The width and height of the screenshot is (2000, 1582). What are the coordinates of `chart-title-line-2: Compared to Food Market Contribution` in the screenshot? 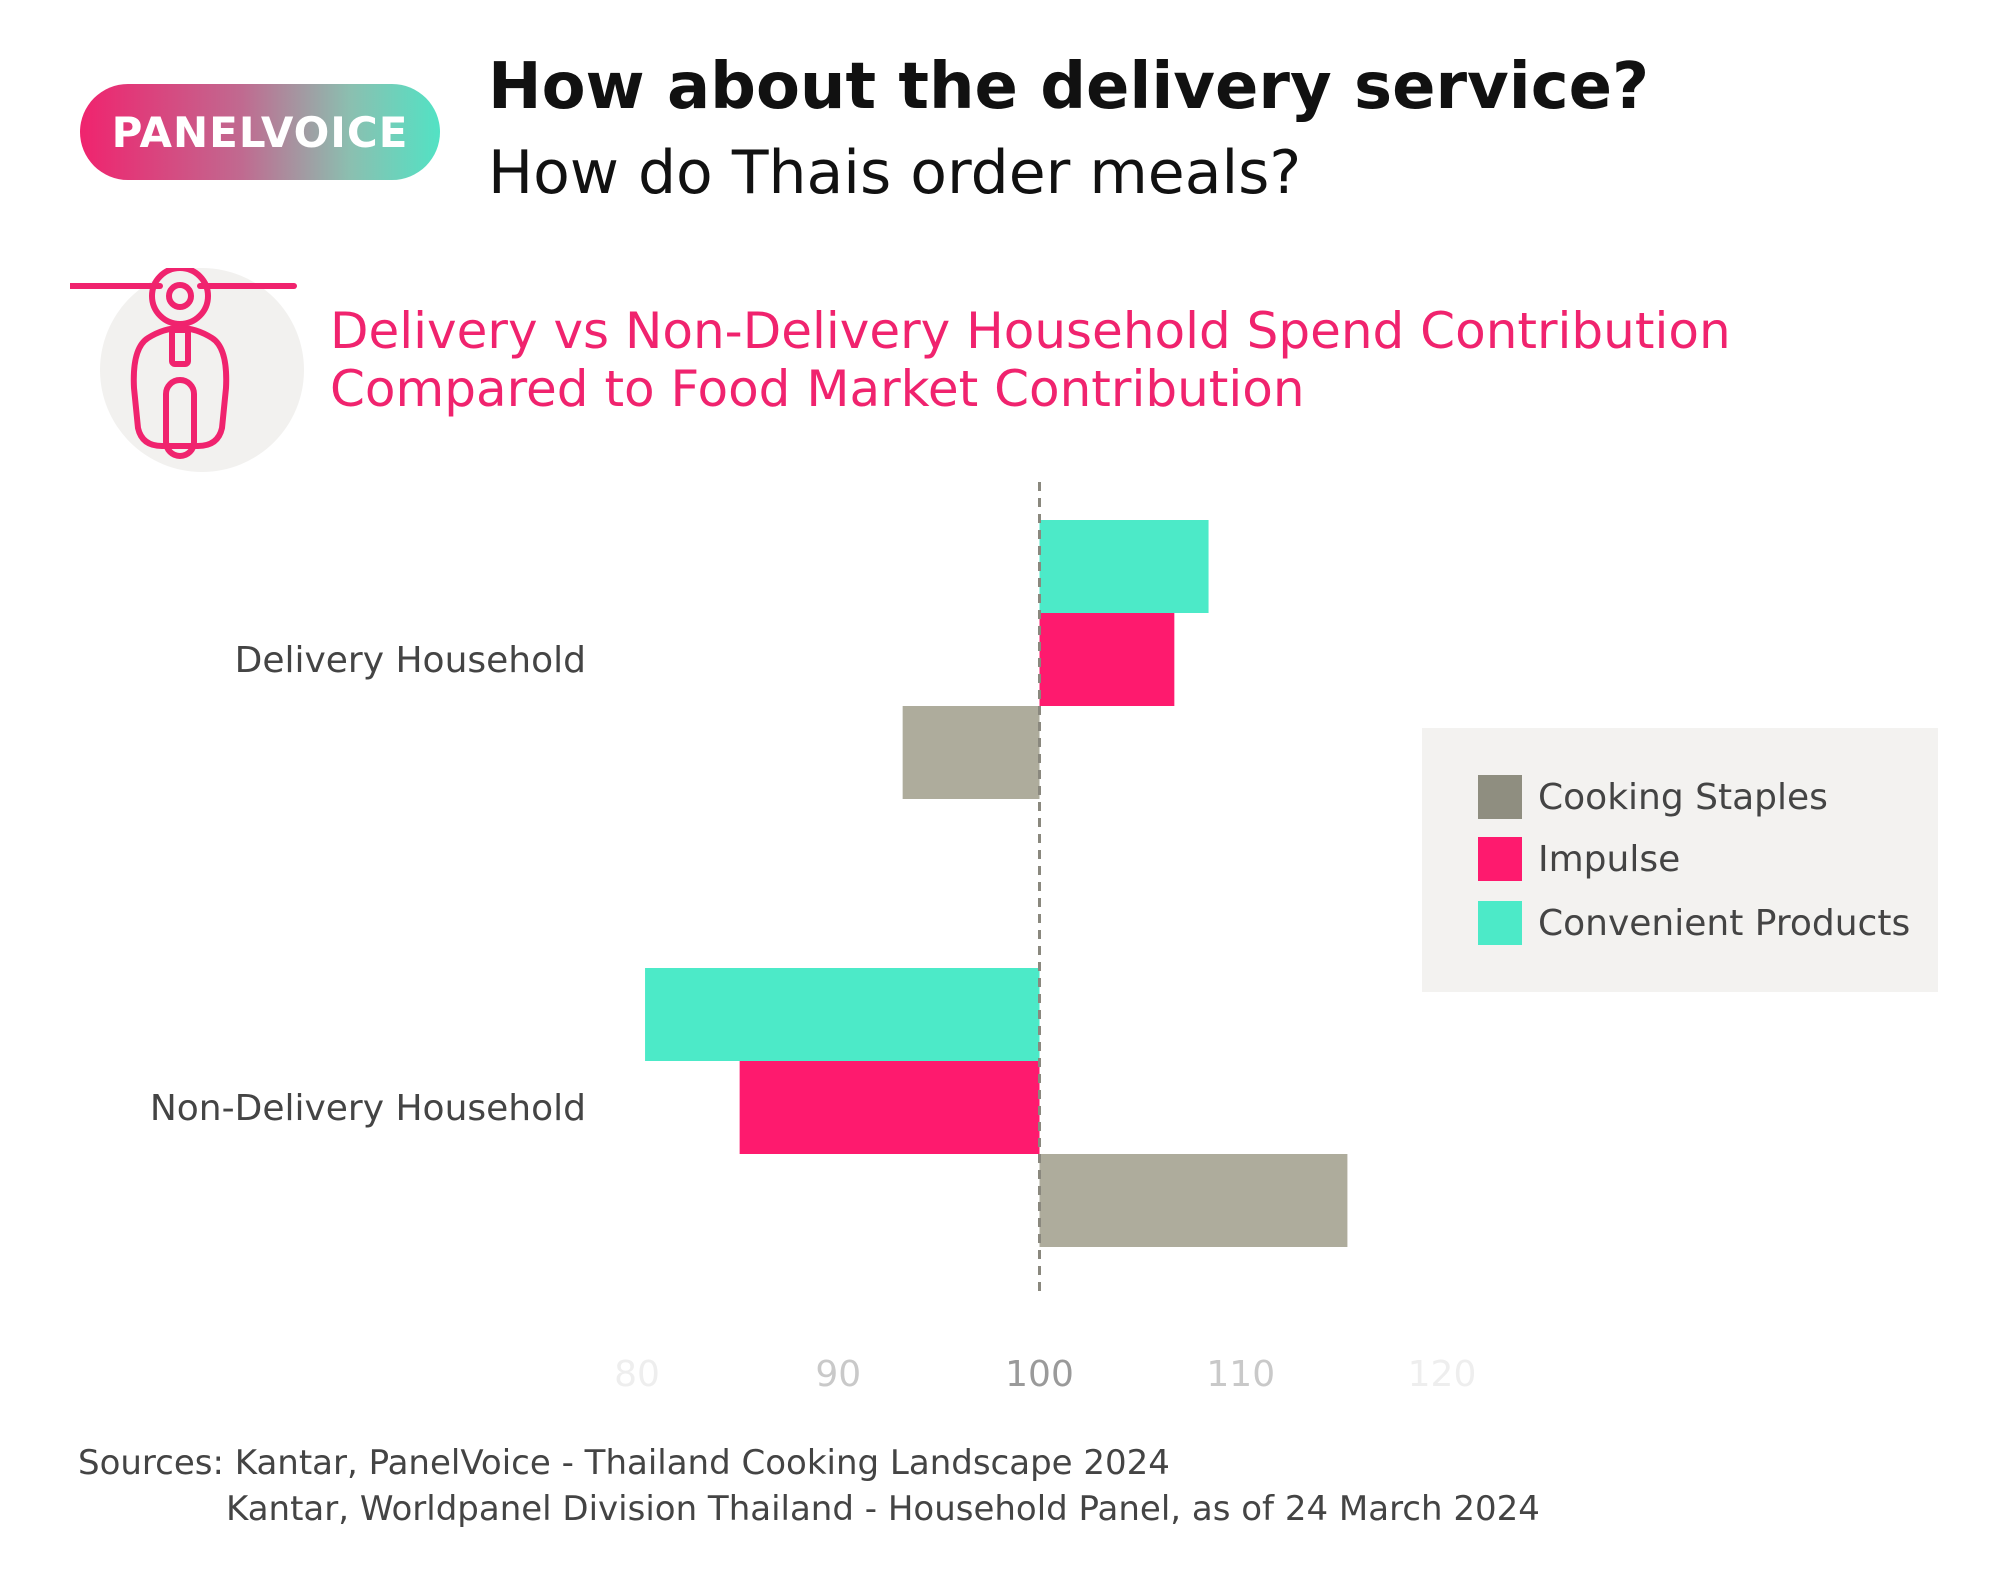 It's located at (817, 389).